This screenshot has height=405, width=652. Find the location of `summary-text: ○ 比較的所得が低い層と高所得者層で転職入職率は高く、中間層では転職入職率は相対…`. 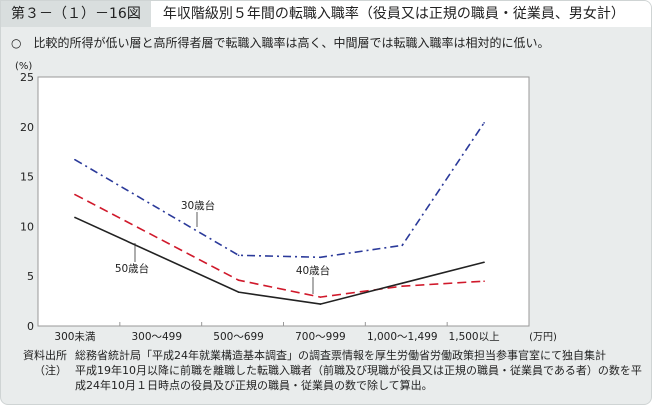

summary-text: ○ 比較的所得が低い層と高所得者層で転職入職率は高く、中間層では転職入職率は相対… is located at coordinates (280, 43).